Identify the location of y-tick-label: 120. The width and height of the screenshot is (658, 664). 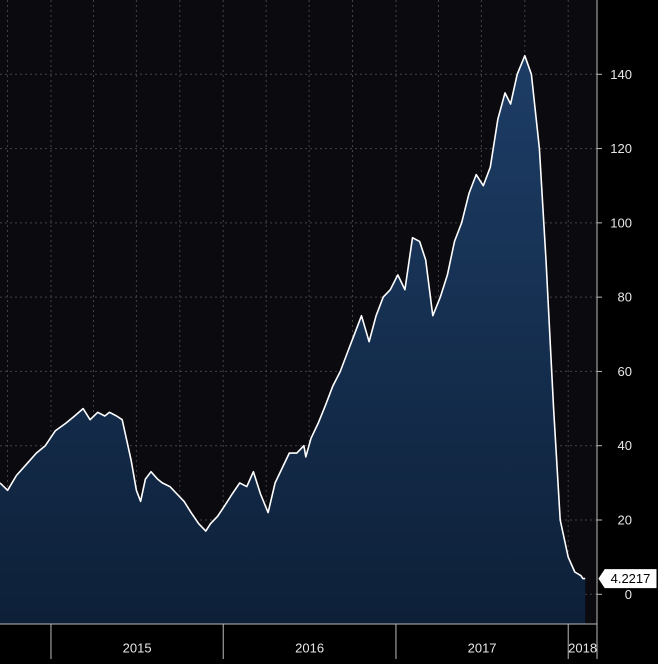
(621, 148).